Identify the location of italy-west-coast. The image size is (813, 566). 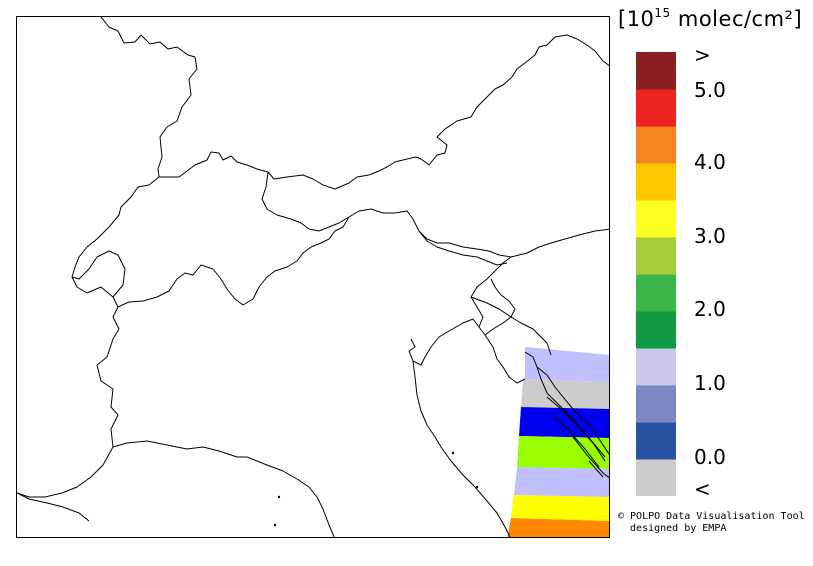
(176, 496).